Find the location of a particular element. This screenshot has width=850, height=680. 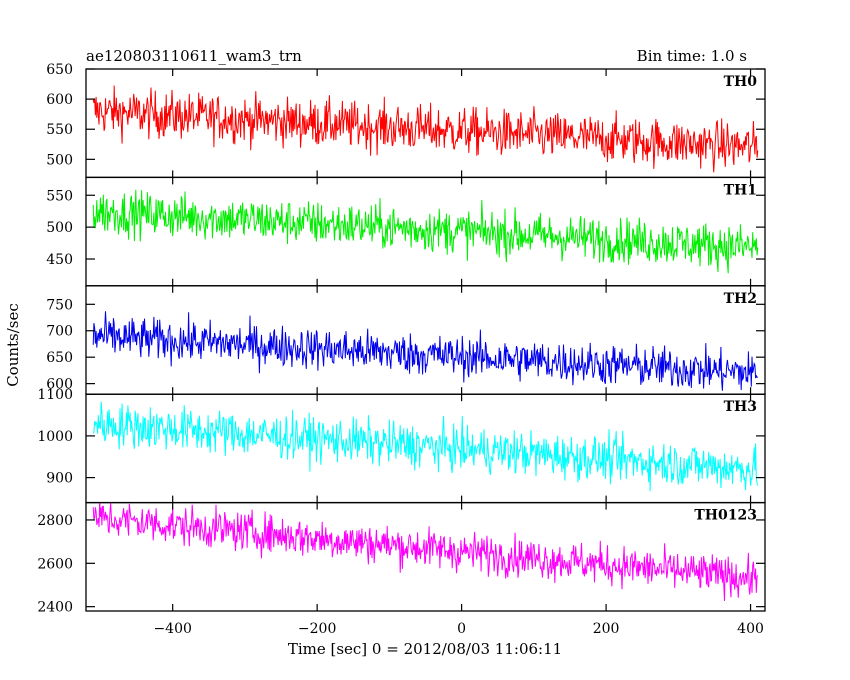

y-tick-label: 450 is located at coordinates (59, 260).